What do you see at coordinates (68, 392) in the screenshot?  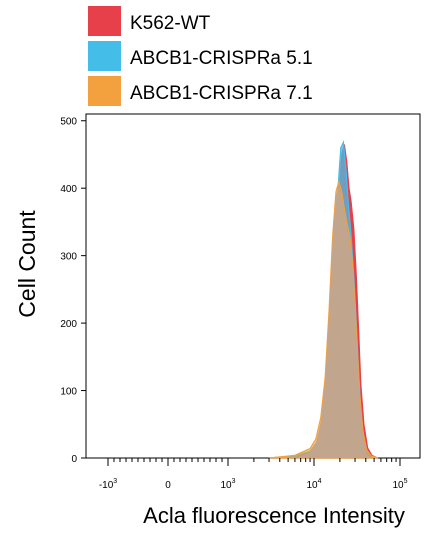 I see `y-tick-label: 100` at bounding box center [68, 392].